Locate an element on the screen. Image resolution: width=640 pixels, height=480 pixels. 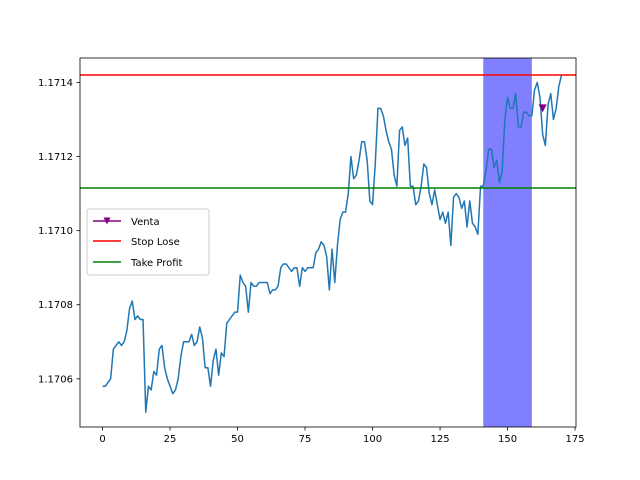
x-tick-label: 100 is located at coordinates (372, 439).